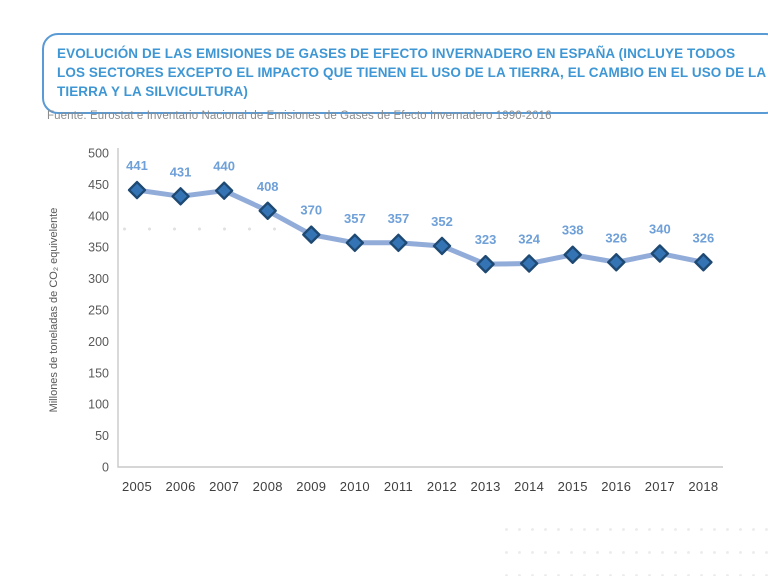  What do you see at coordinates (137, 165) in the screenshot?
I see `data-point-label: 441` at bounding box center [137, 165].